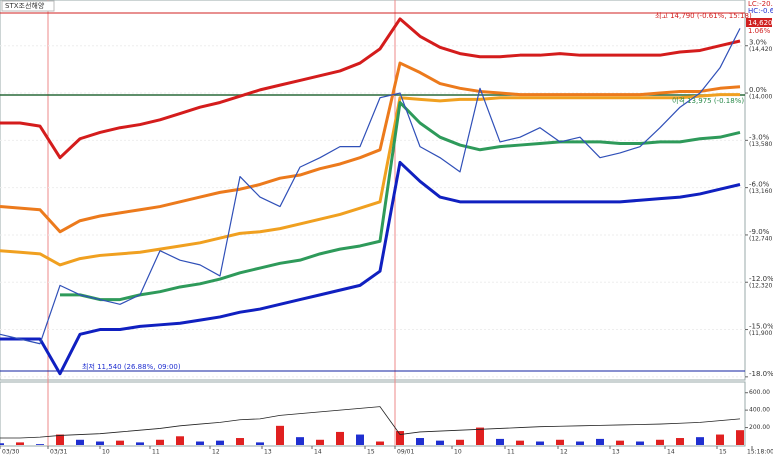 The height and width of the screenshot is (458, 773). What do you see at coordinates (761, 238) in the screenshot?
I see `y2-tick-label: (12,740)` at bounding box center [761, 238].